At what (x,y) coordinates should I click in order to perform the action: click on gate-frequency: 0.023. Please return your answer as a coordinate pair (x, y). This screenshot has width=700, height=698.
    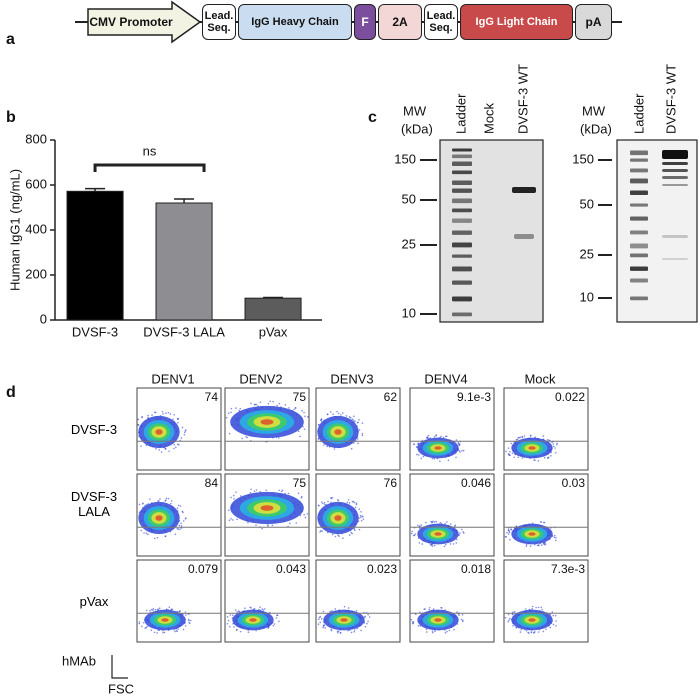
    Looking at the image, I should click on (382, 569).